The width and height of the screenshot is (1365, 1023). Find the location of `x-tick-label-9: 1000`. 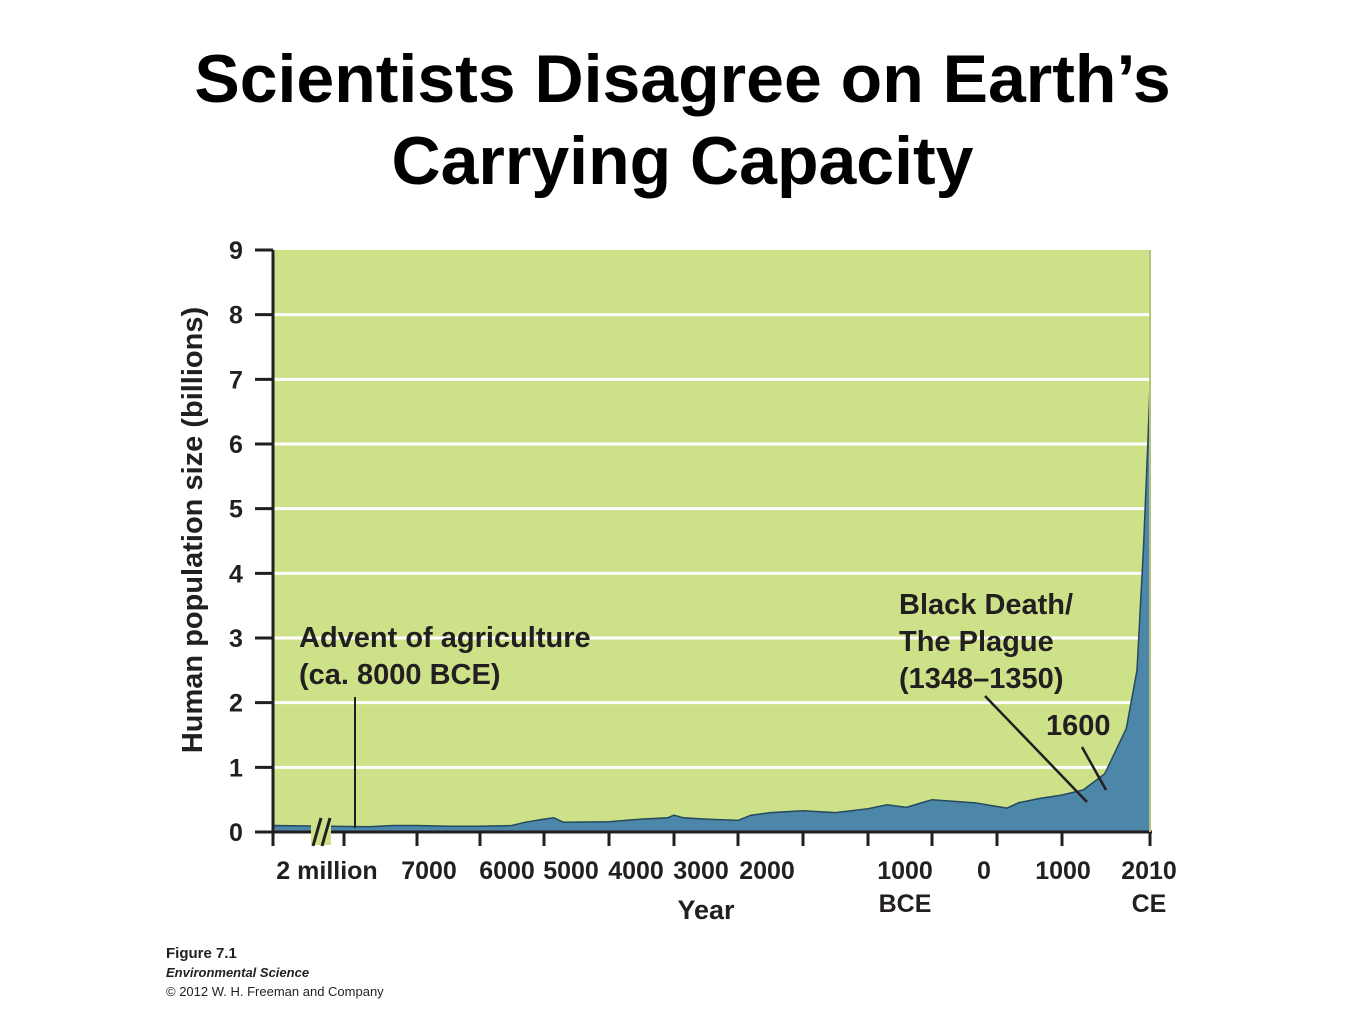

x-tick-label-9: 1000 is located at coordinates (1063, 871).